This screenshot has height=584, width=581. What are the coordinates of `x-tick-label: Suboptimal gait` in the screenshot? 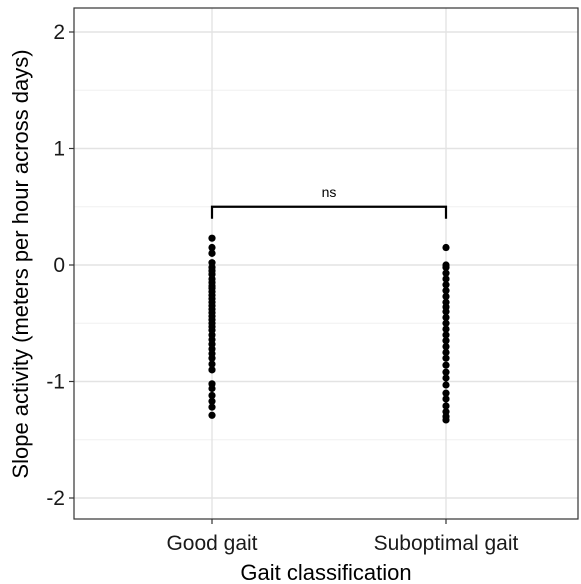 It's located at (446, 543).